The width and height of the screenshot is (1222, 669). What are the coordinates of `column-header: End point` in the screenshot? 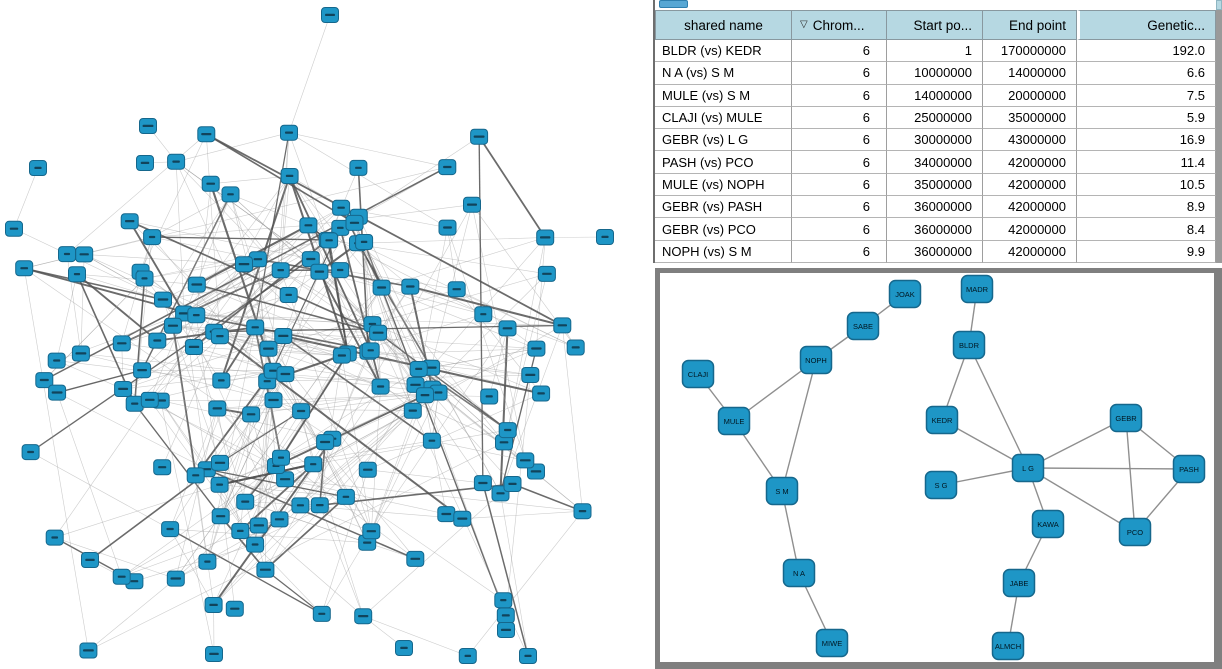 It's located at (1030, 25).